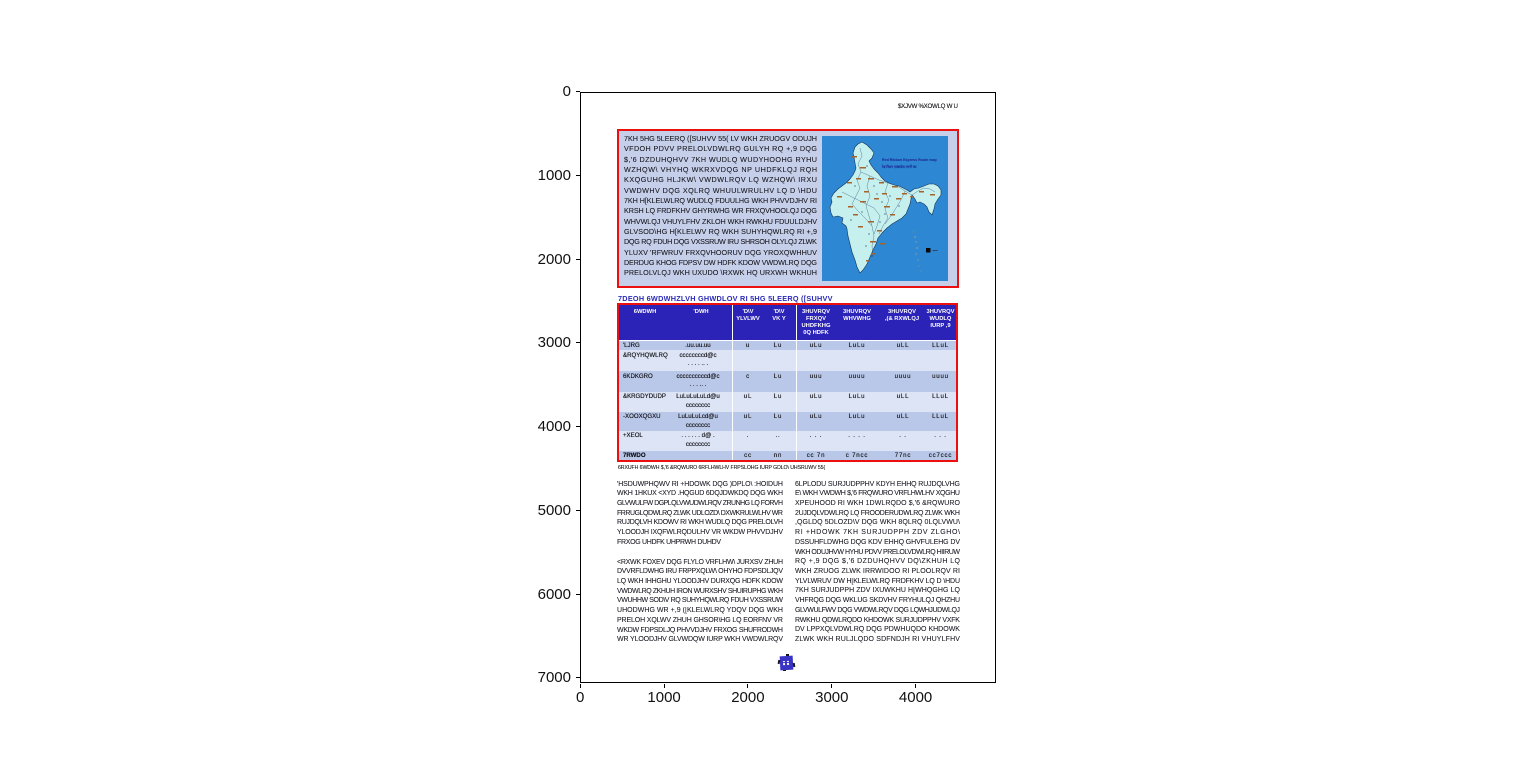 This screenshot has height=767, width=1536. I want to click on svg-text: Red Ribbon Express Route map, so click(910, 160).